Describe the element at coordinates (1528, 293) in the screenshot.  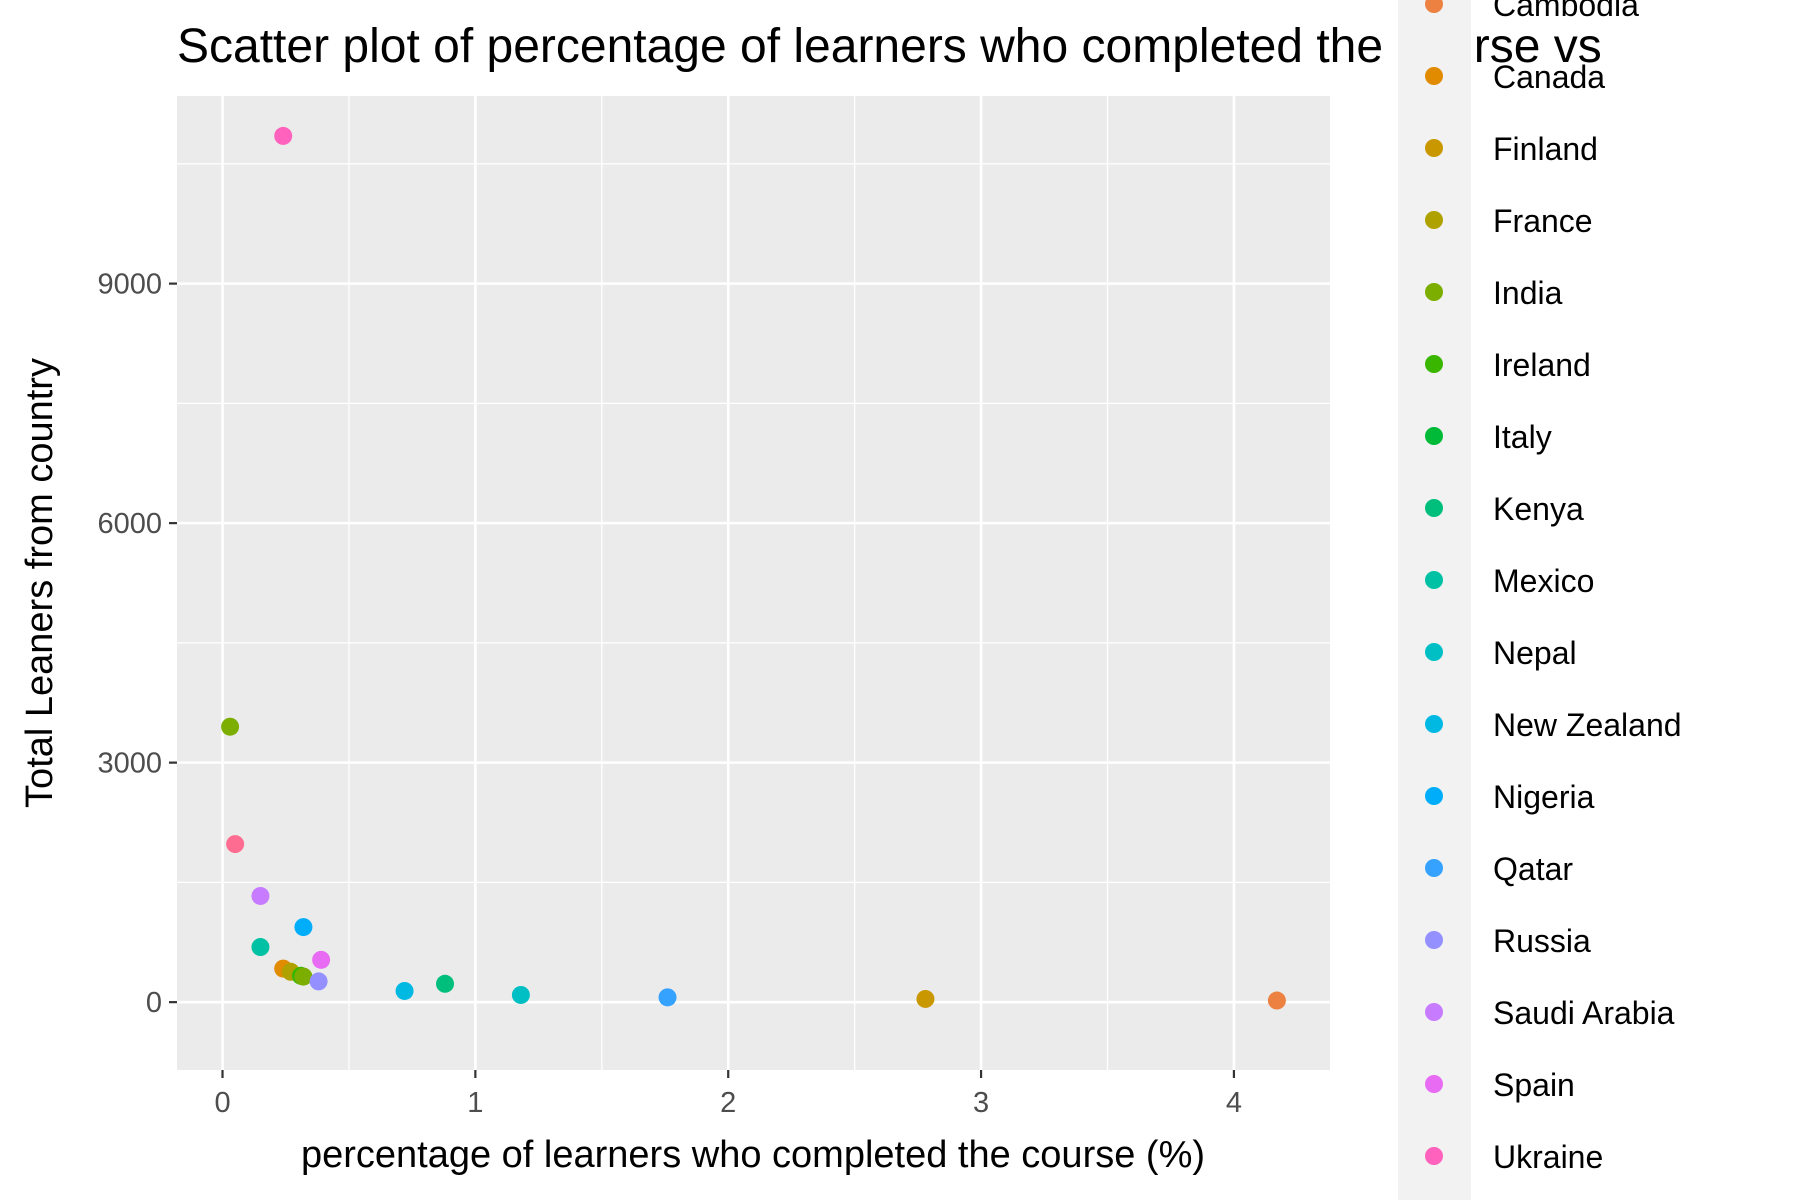
I see `legend-label: India` at that location.